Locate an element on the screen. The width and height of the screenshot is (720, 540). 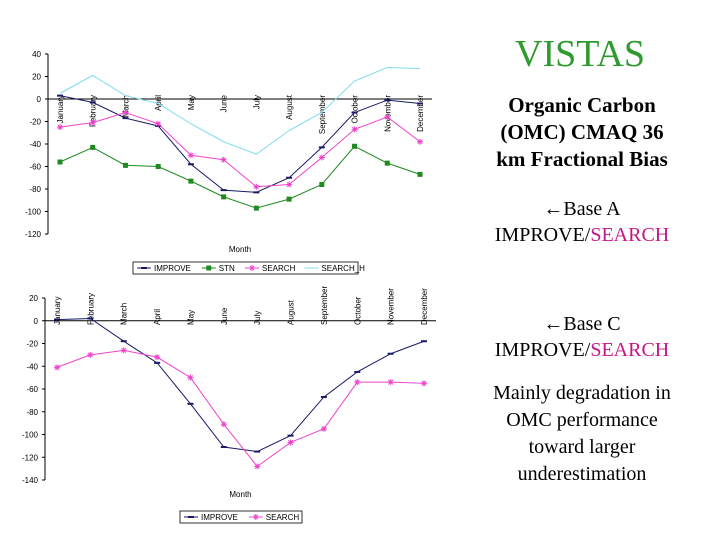
case-a-title: Base A is located at coordinates (592, 209).